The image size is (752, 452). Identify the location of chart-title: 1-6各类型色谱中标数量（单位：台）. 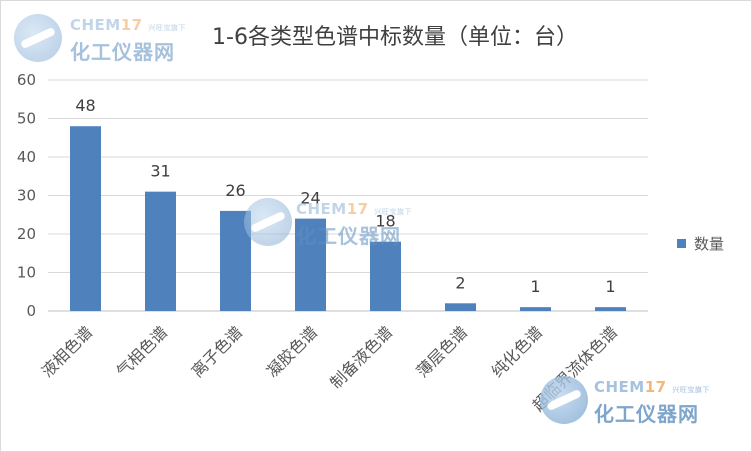
(395, 37).